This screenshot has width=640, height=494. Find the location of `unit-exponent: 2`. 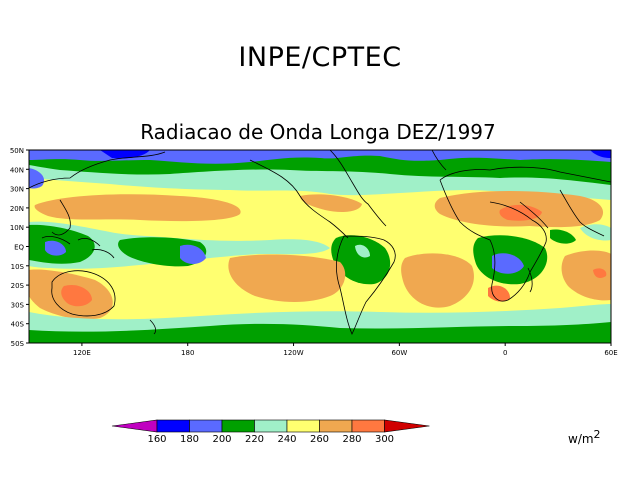

unit-exponent: 2 is located at coordinates (597, 434).